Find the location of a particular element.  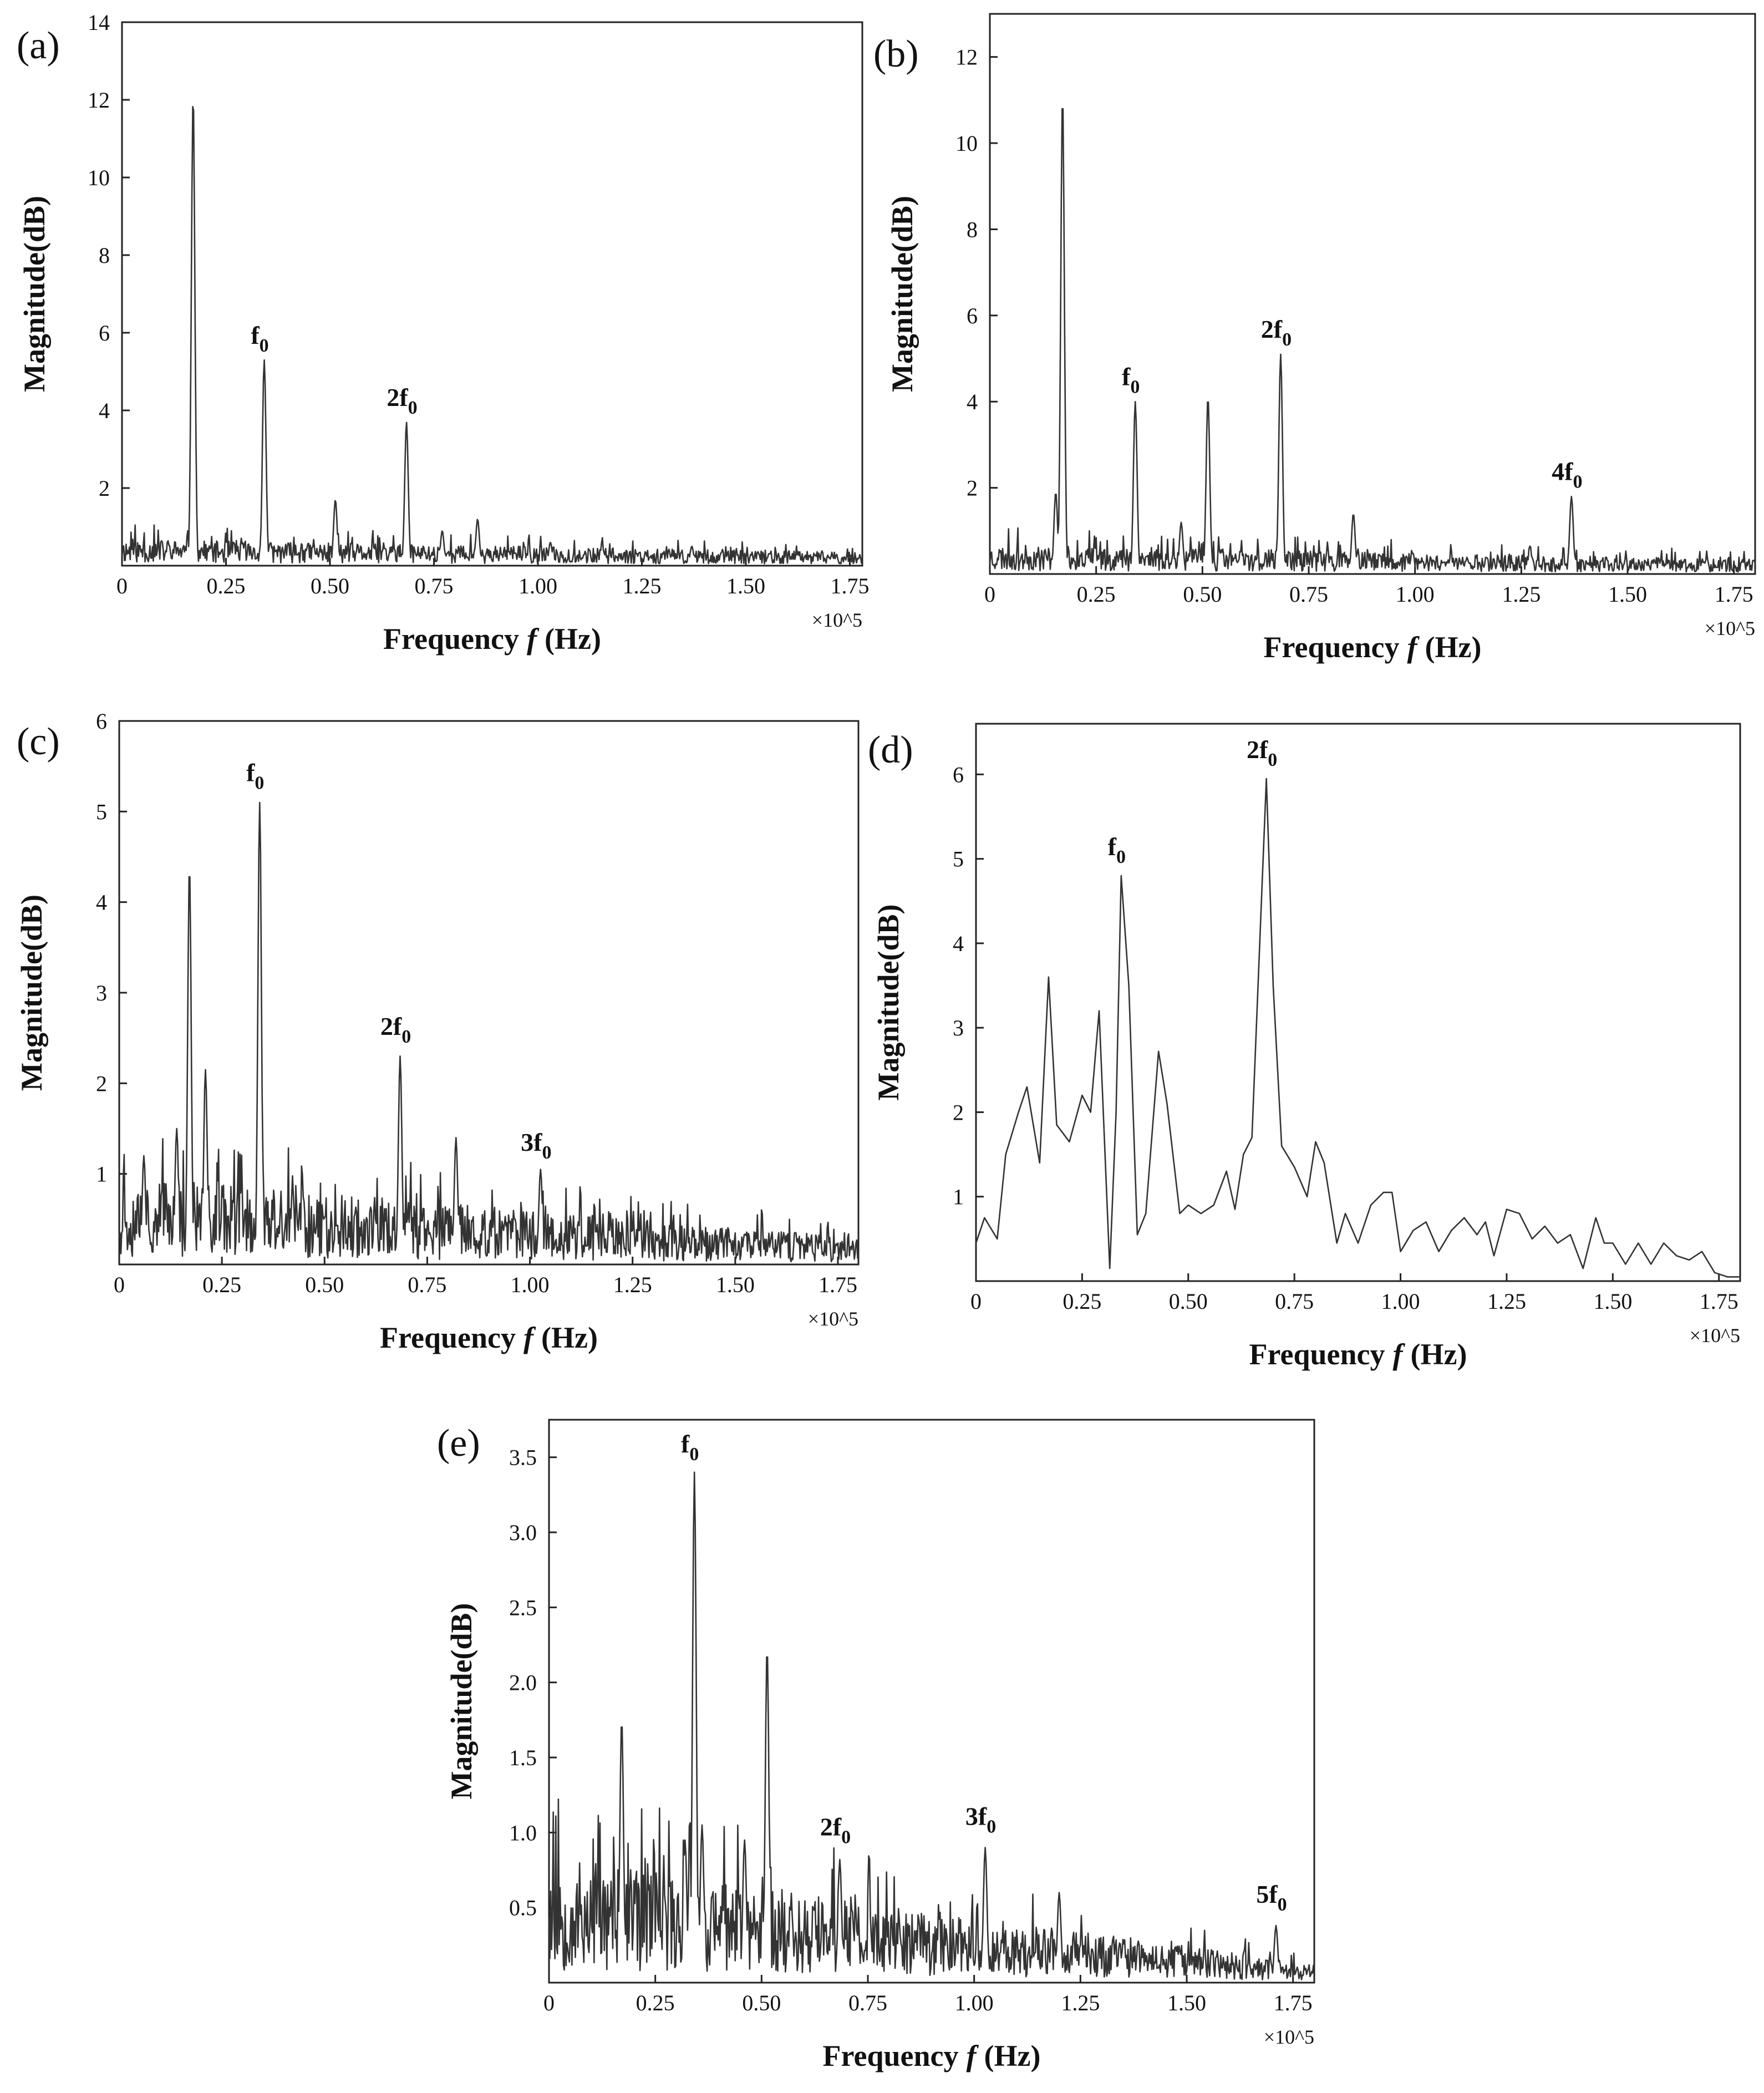

panel-label: (d) is located at coordinates (890, 750).